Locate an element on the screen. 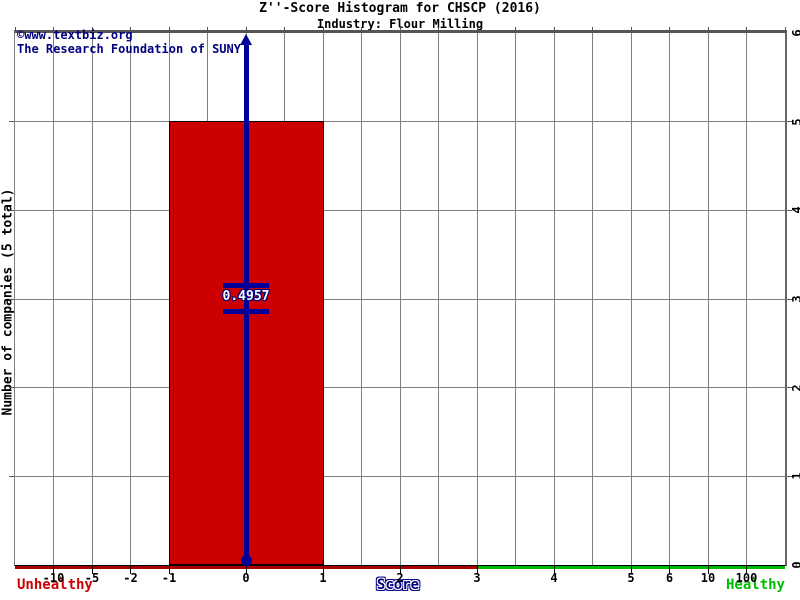 Image resolution: width=800 pixels, height=600 pixels. y-tick-label: 3 is located at coordinates (795, 299).